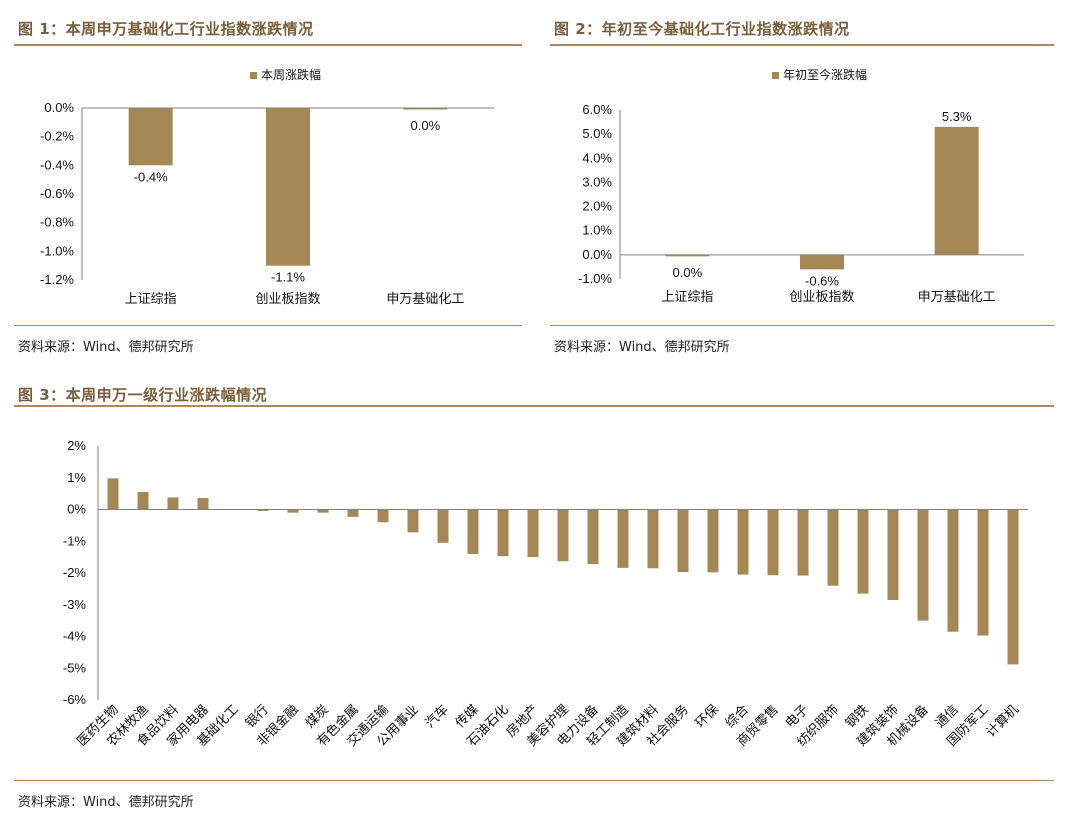  What do you see at coordinates (1003, 721) in the screenshot?
I see `chart3-category-label: 计算机` at bounding box center [1003, 721].